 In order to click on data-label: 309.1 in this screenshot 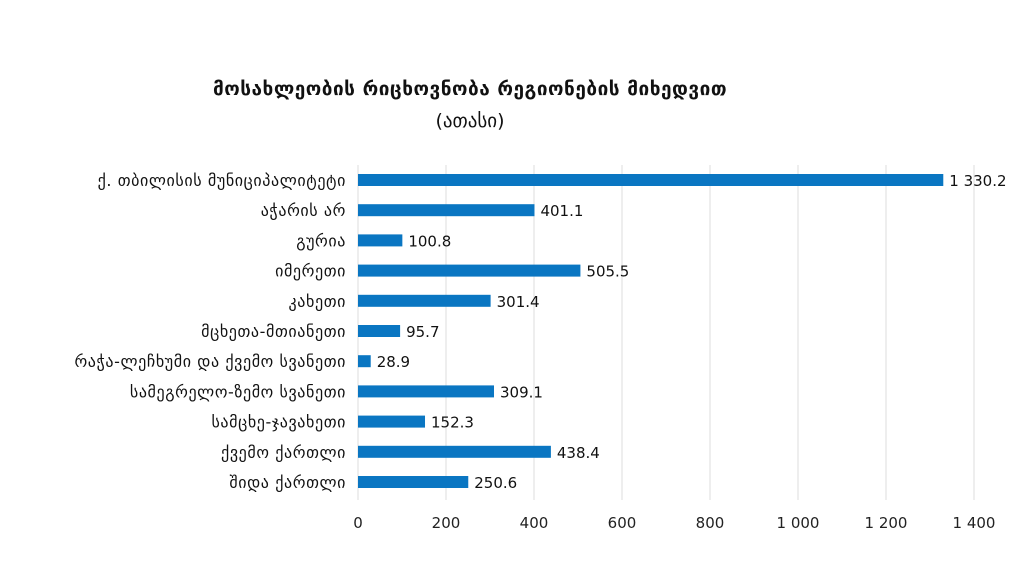, I will do `click(521, 392)`.